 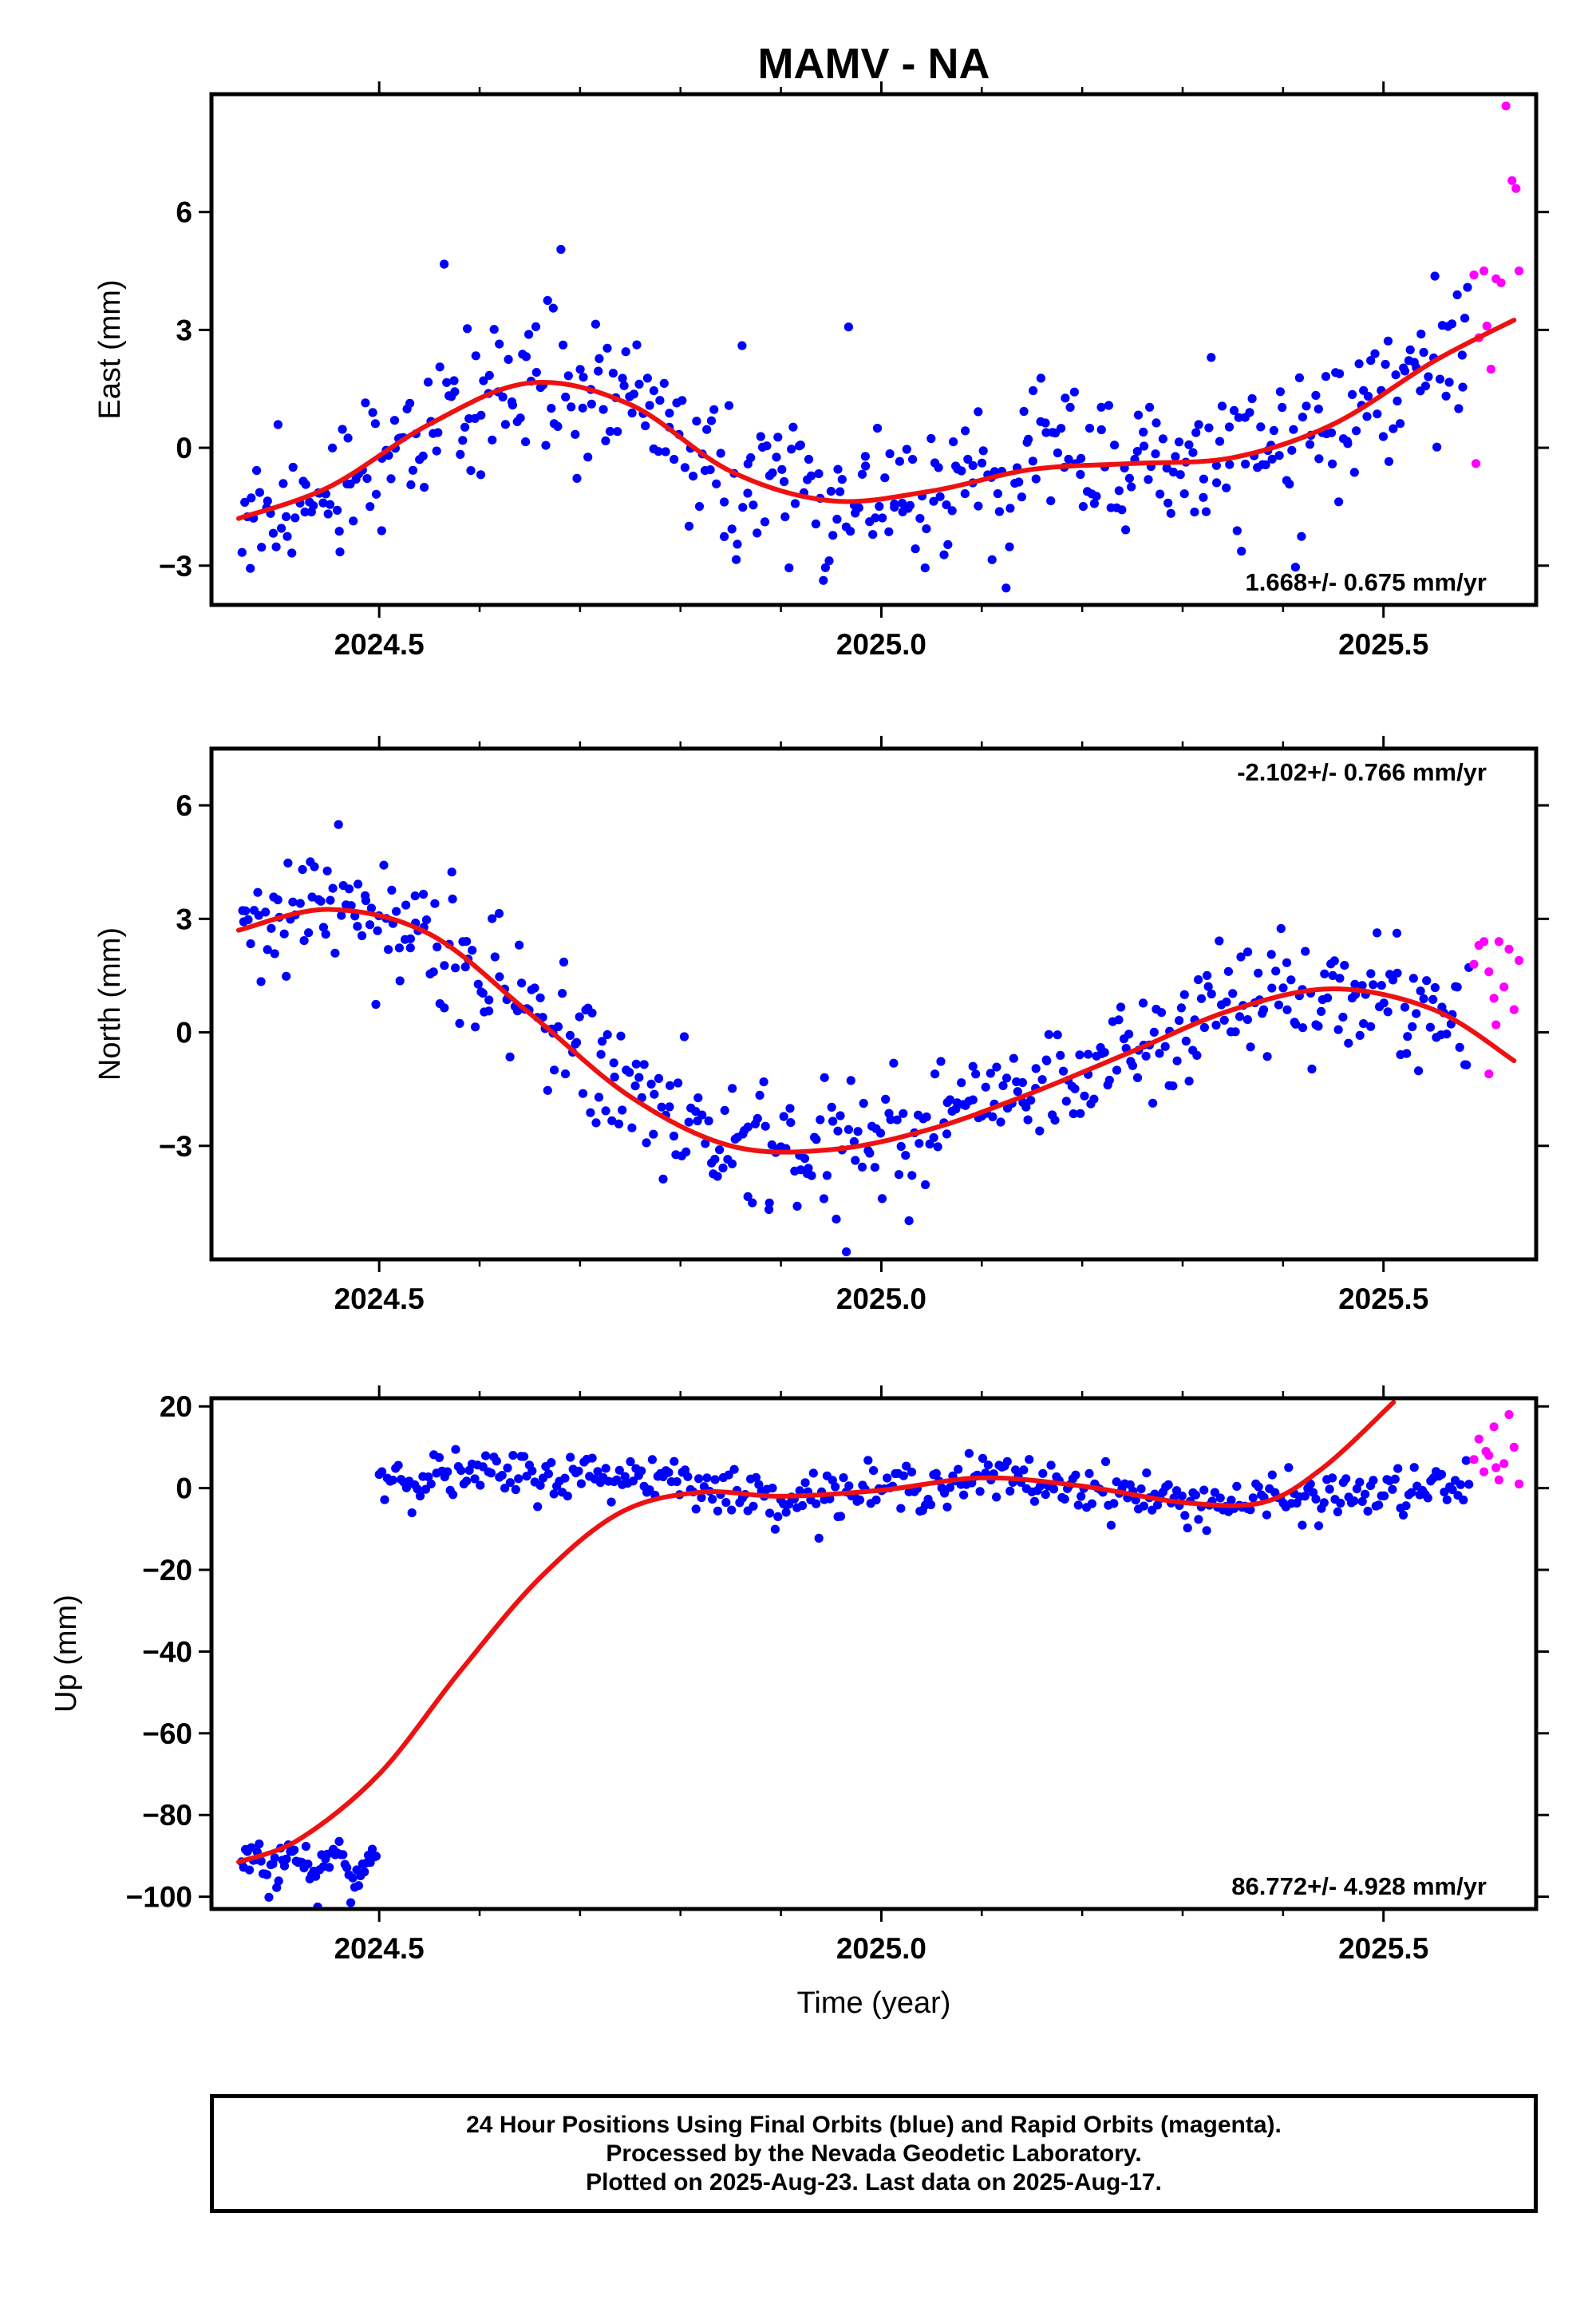 I want to click on y-tick-label: −100, so click(x=159, y=1898).